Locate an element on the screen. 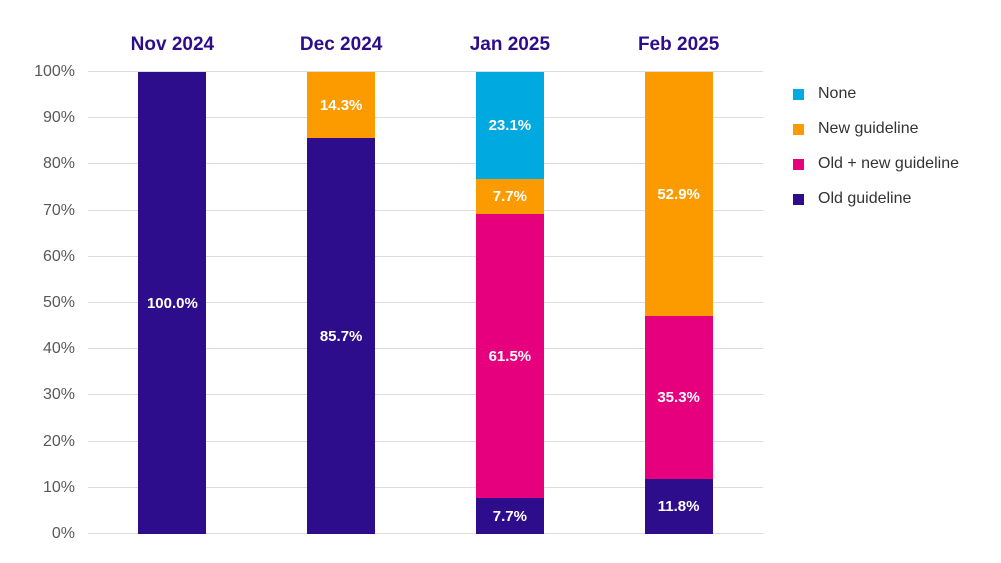  bar-segment: 61.5% is located at coordinates (509, 356).